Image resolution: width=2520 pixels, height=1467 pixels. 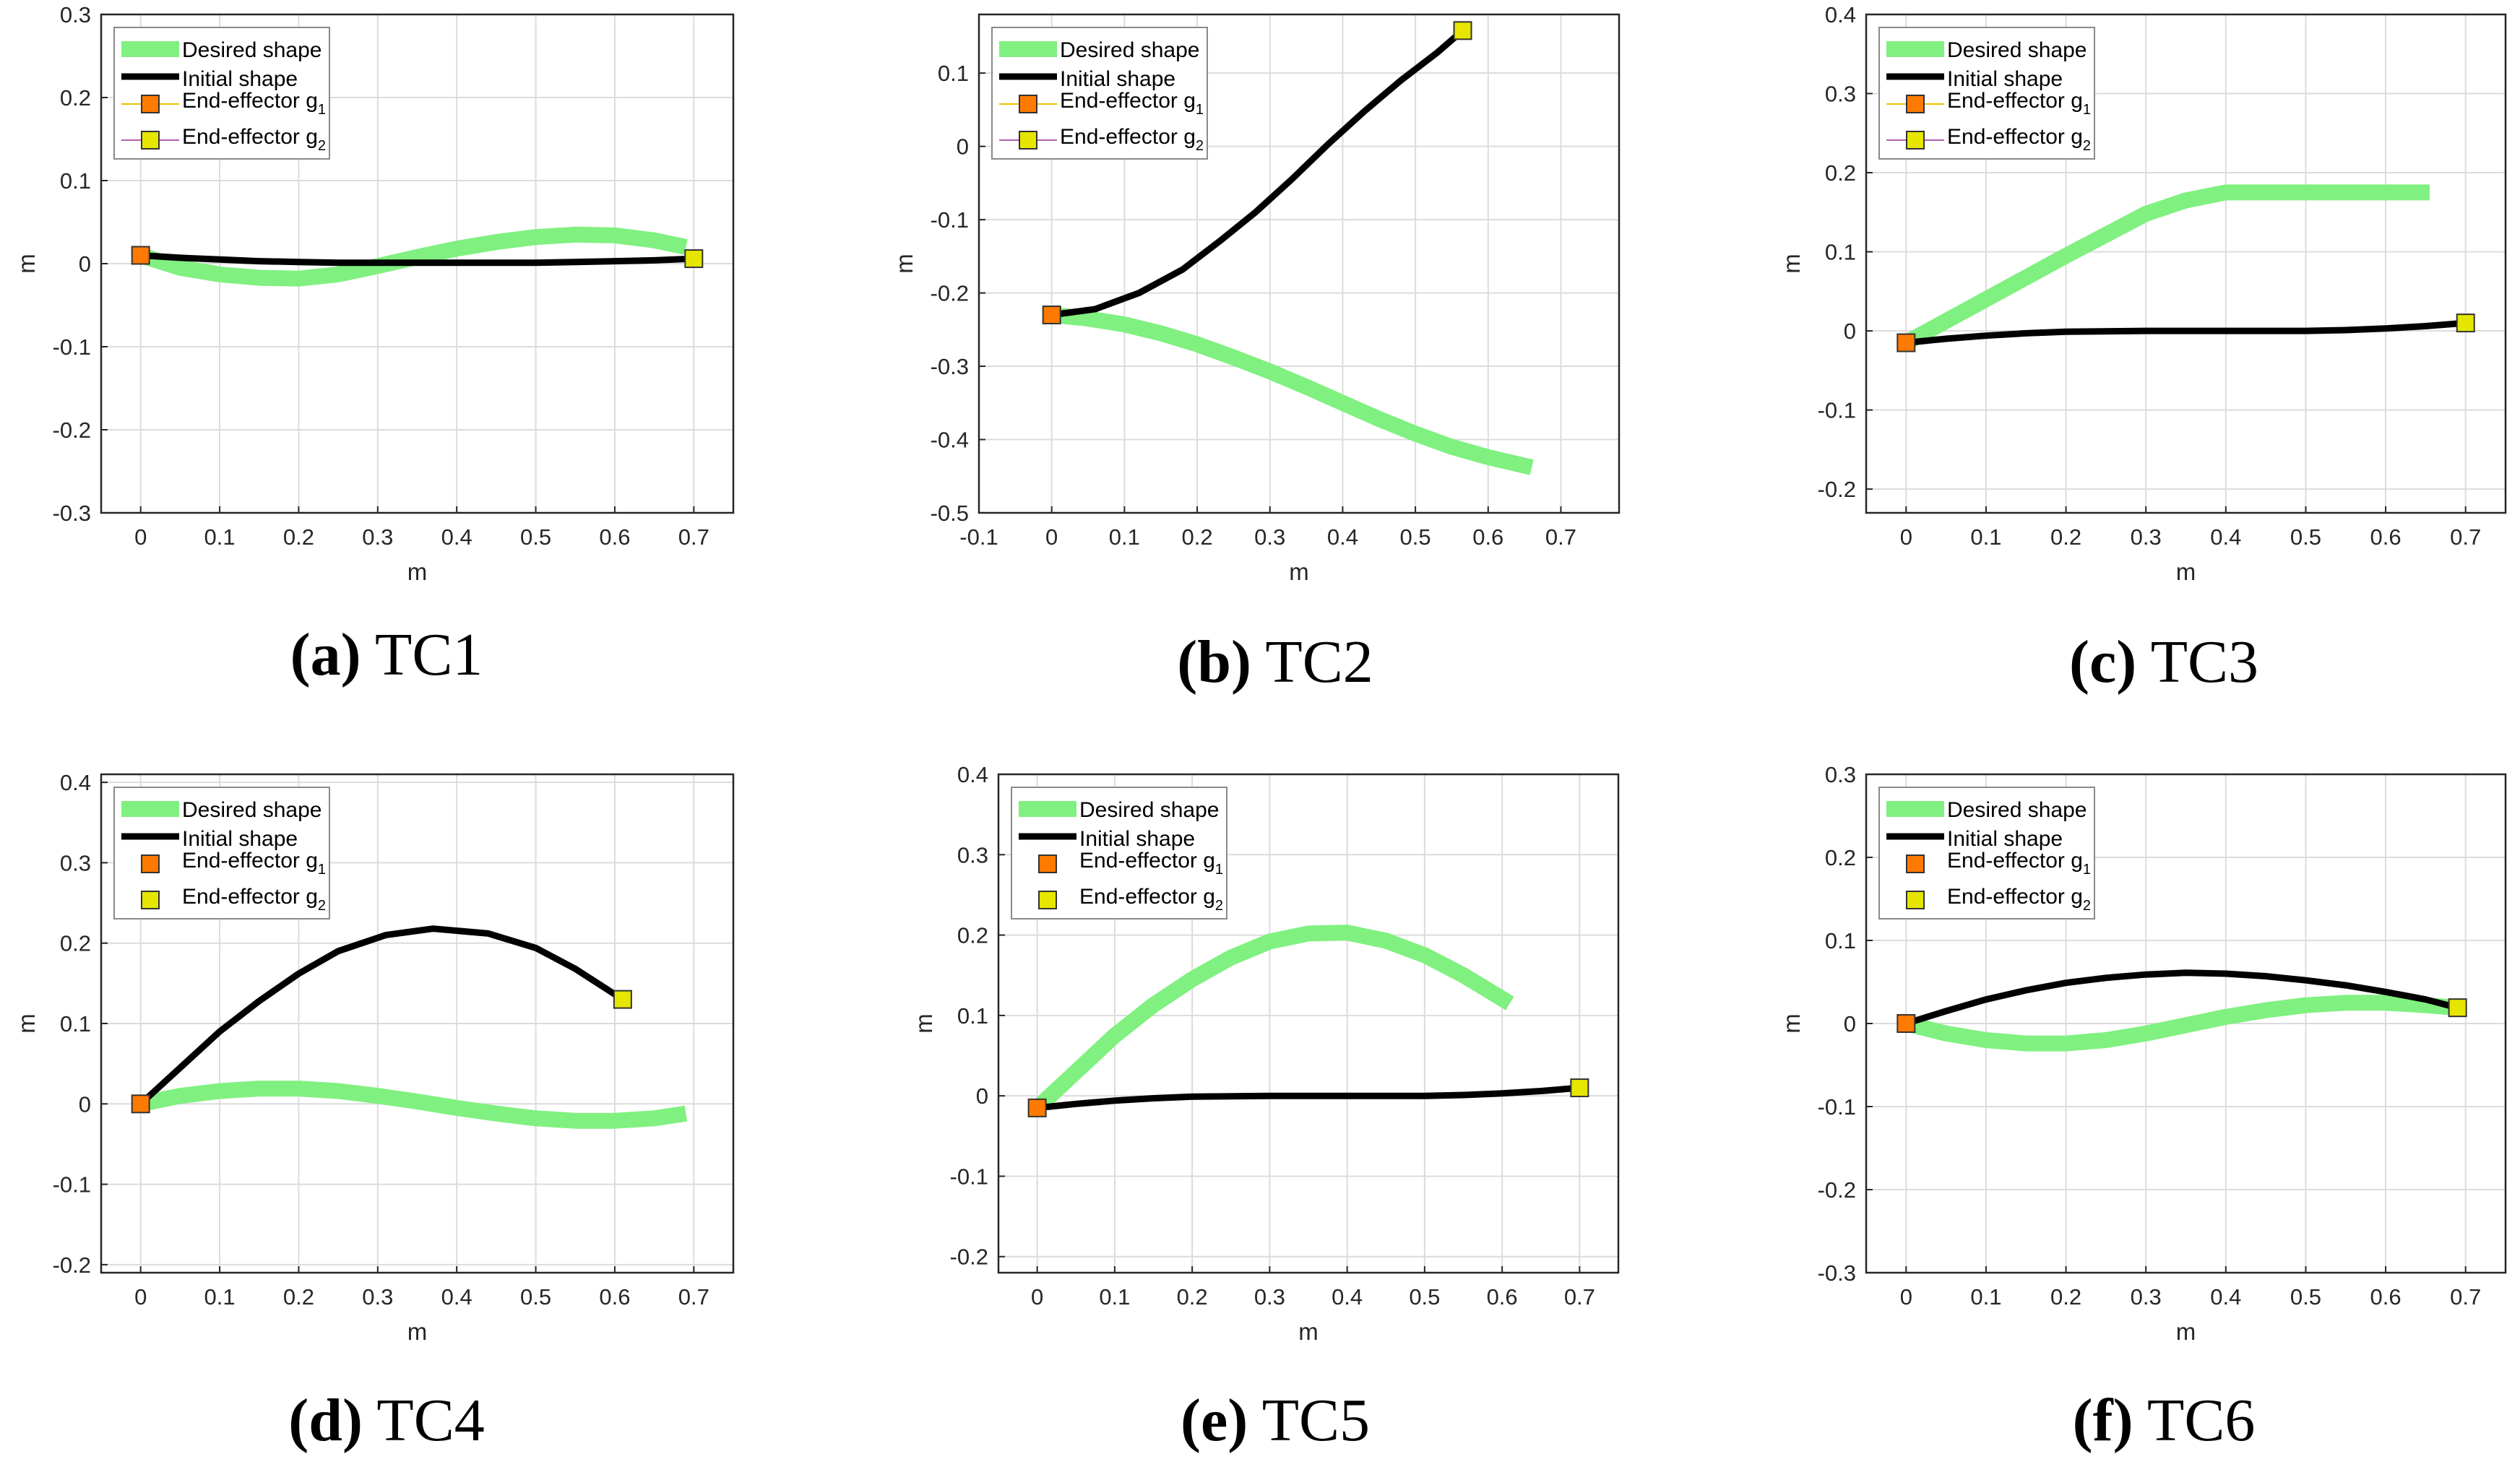 What do you see at coordinates (85, 1104) in the screenshot?
I see `y-tick-label: 0` at bounding box center [85, 1104].